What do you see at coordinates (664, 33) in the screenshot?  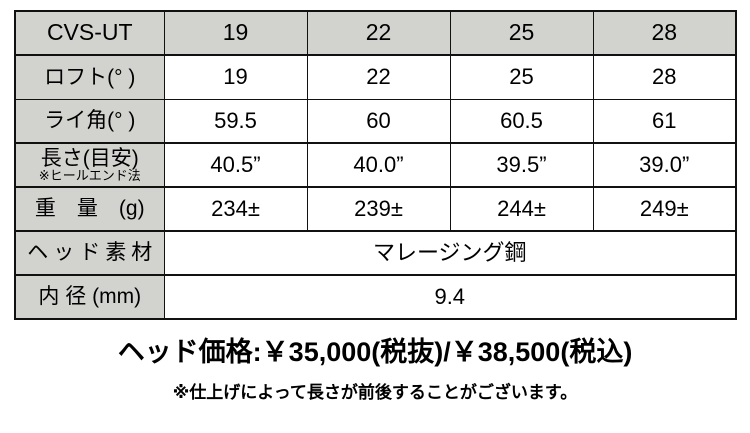 I see `column-header-4: 28` at bounding box center [664, 33].